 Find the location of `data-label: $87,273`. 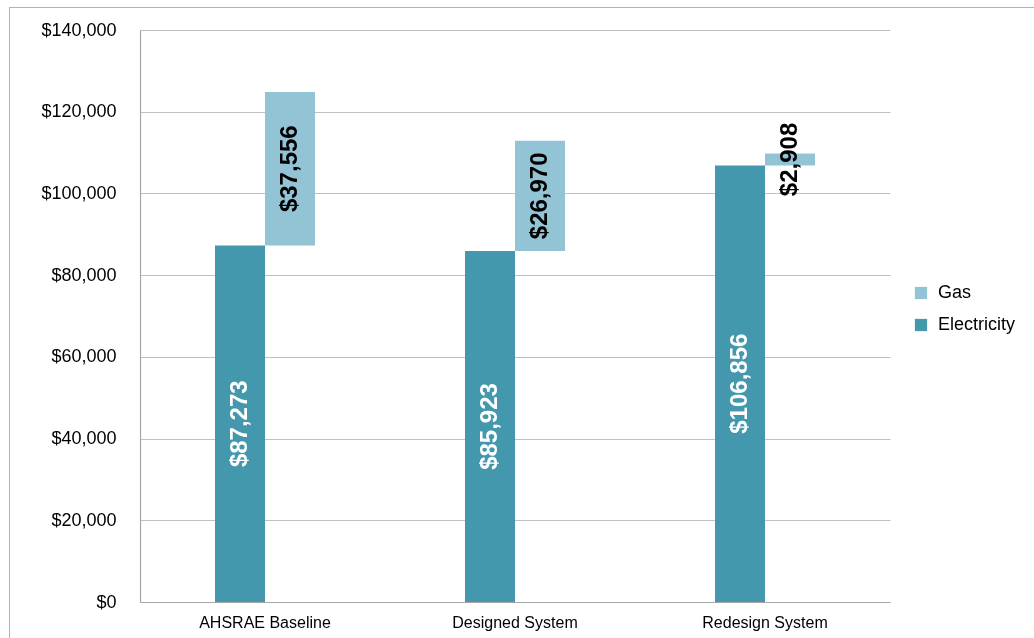

data-label: $87,273 is located at coordinates (238, 424).